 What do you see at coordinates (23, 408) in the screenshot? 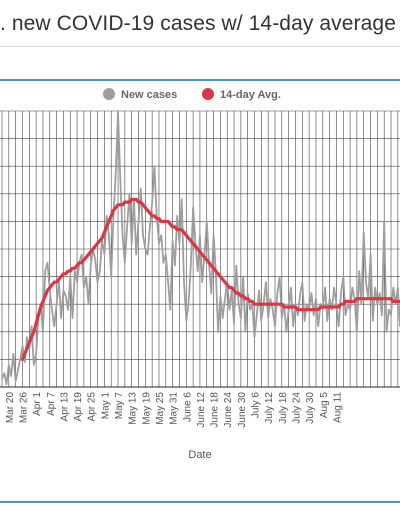
I see `x-tick-label: Mar 26` at bounding box center [23, 408].